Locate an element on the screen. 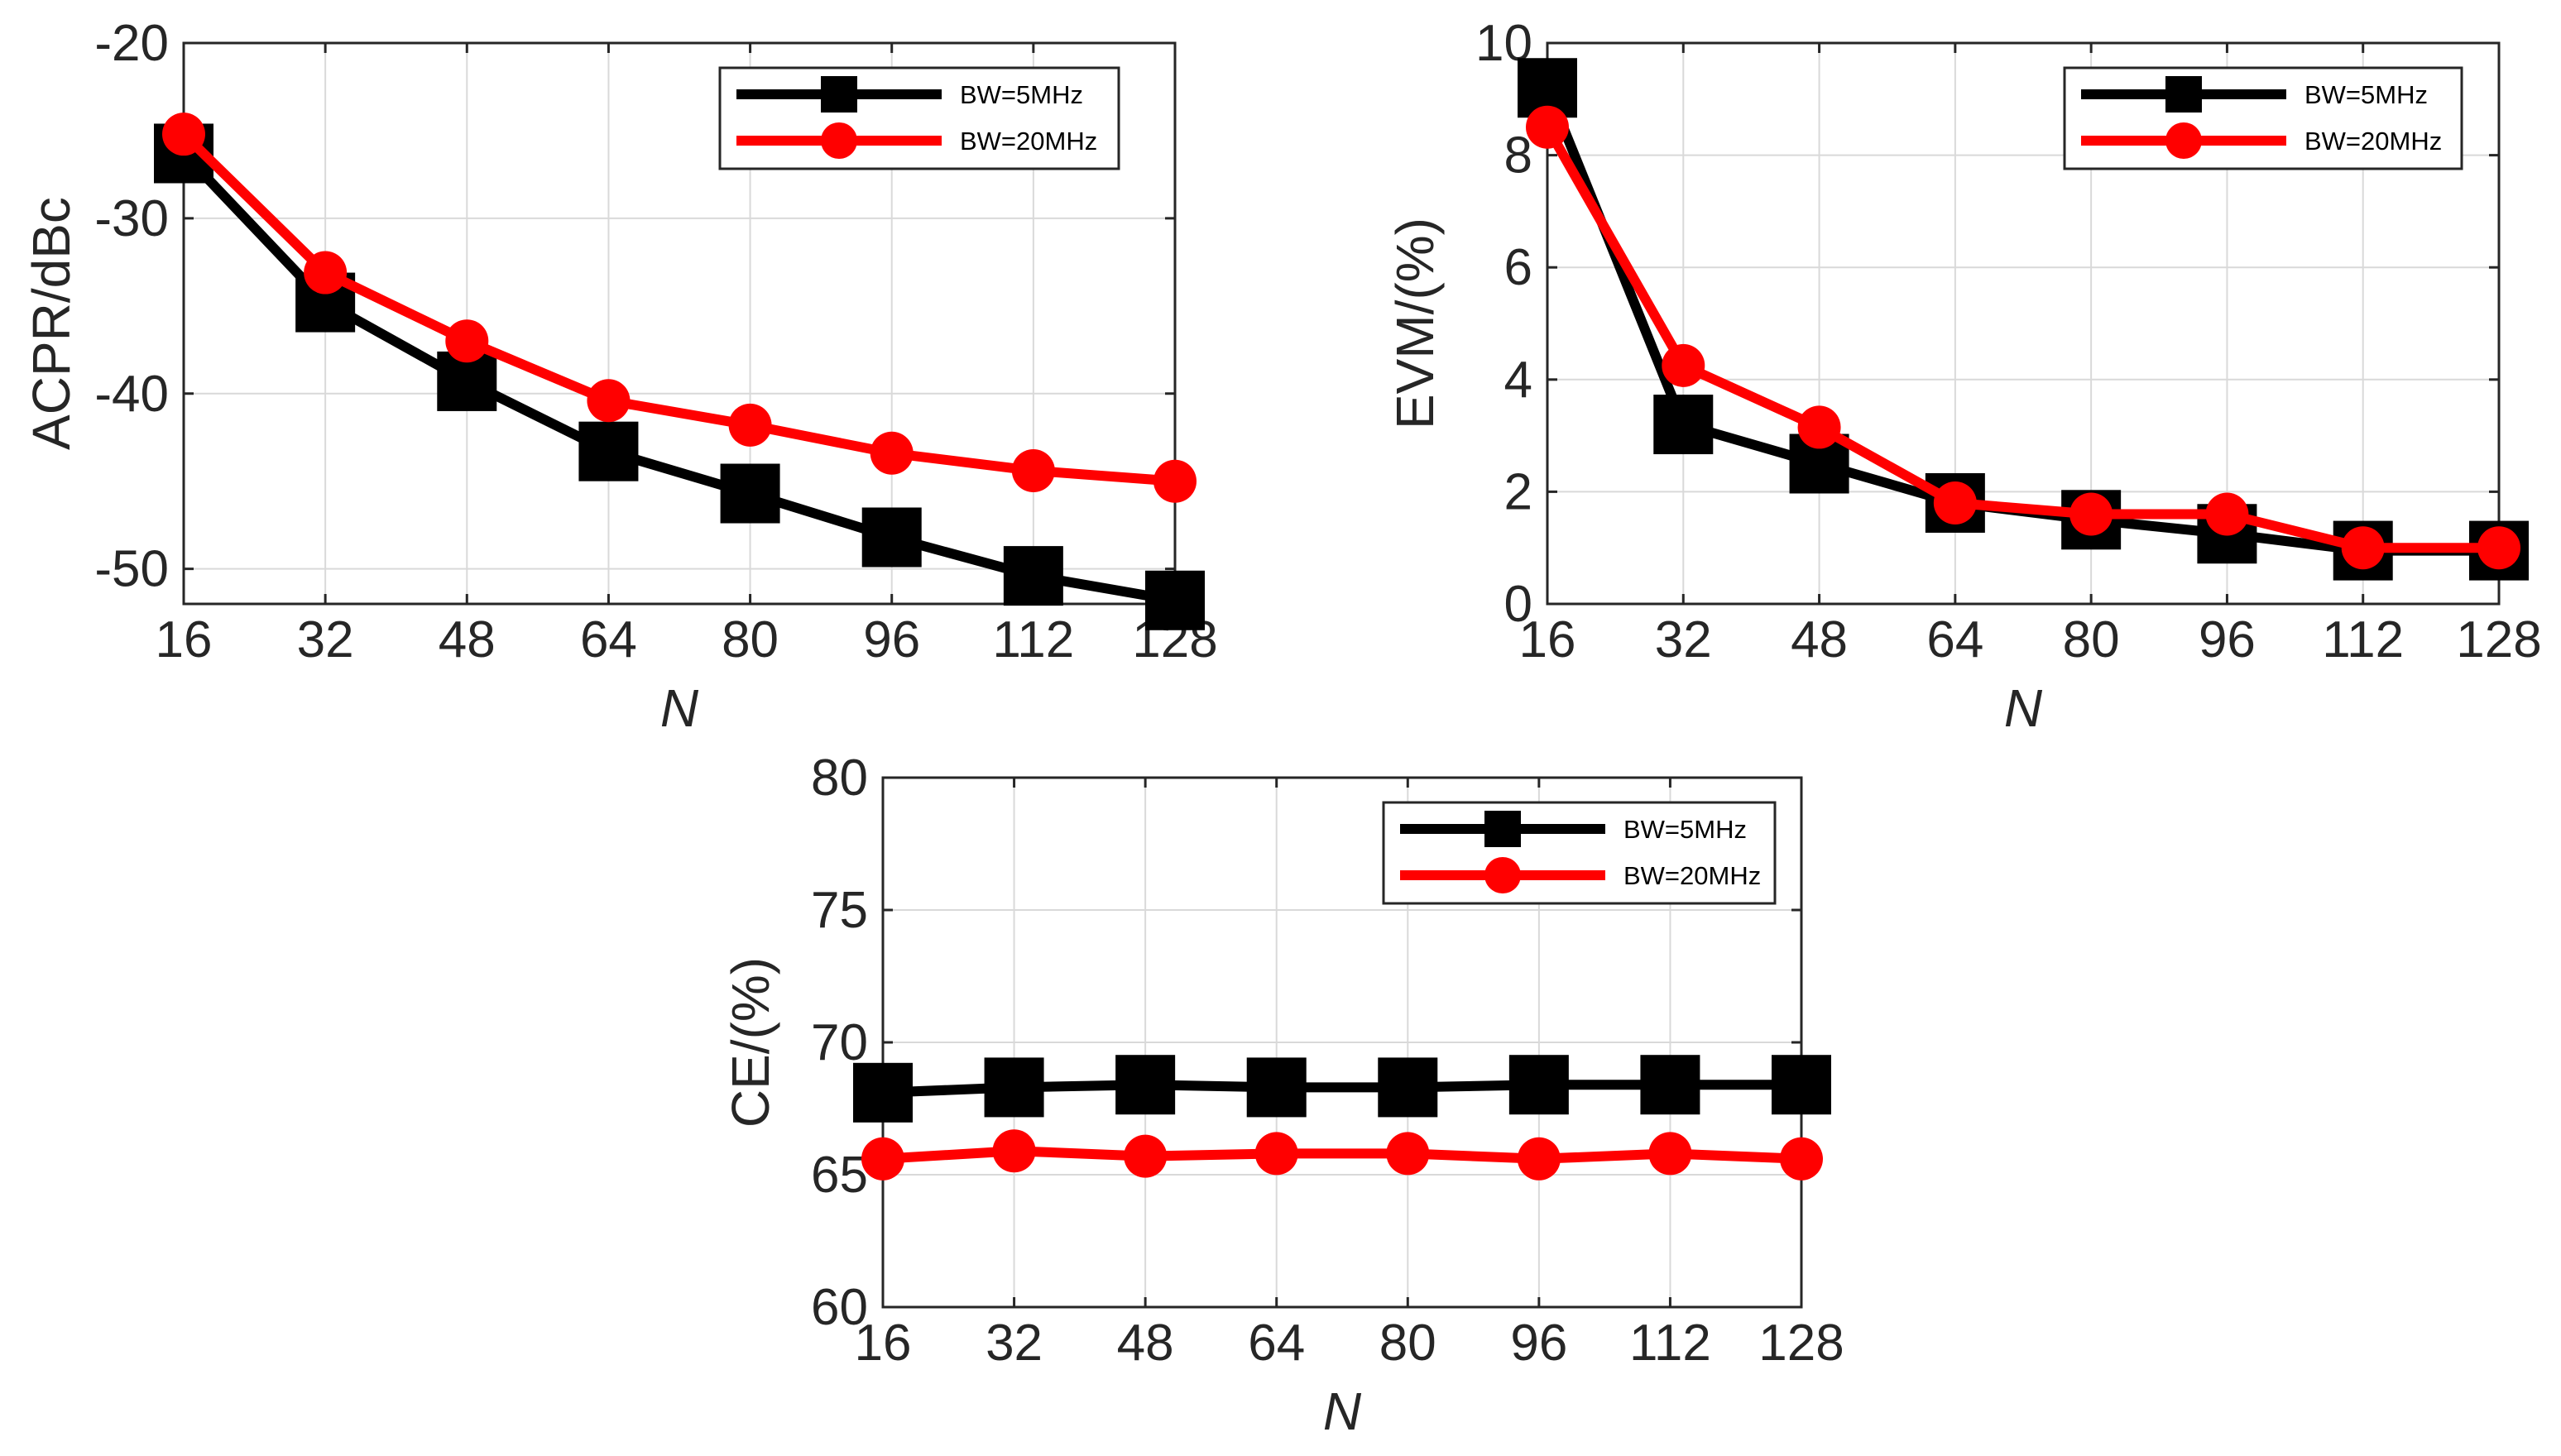  y-tick-label: -30 is located at coordinates (131, 218).